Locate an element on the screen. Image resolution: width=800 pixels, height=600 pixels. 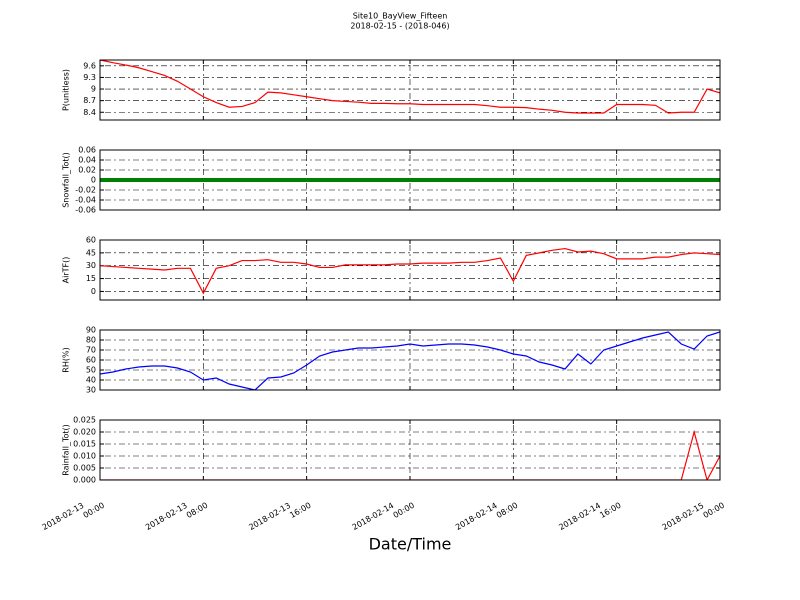
y-tick-label: 15 is located at coordinates (91, 278).